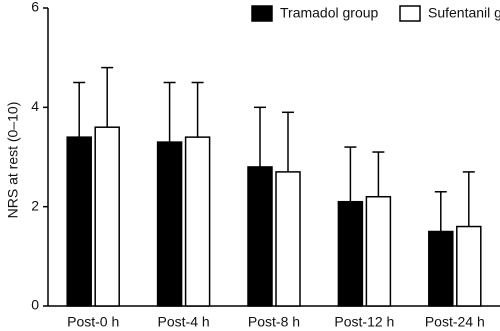 The width and height of the screenshot is (500, 331). Describe the element at coordinates (274, 322) in the screenshot. I see `x-tick-label: Post-8 h` at that location.